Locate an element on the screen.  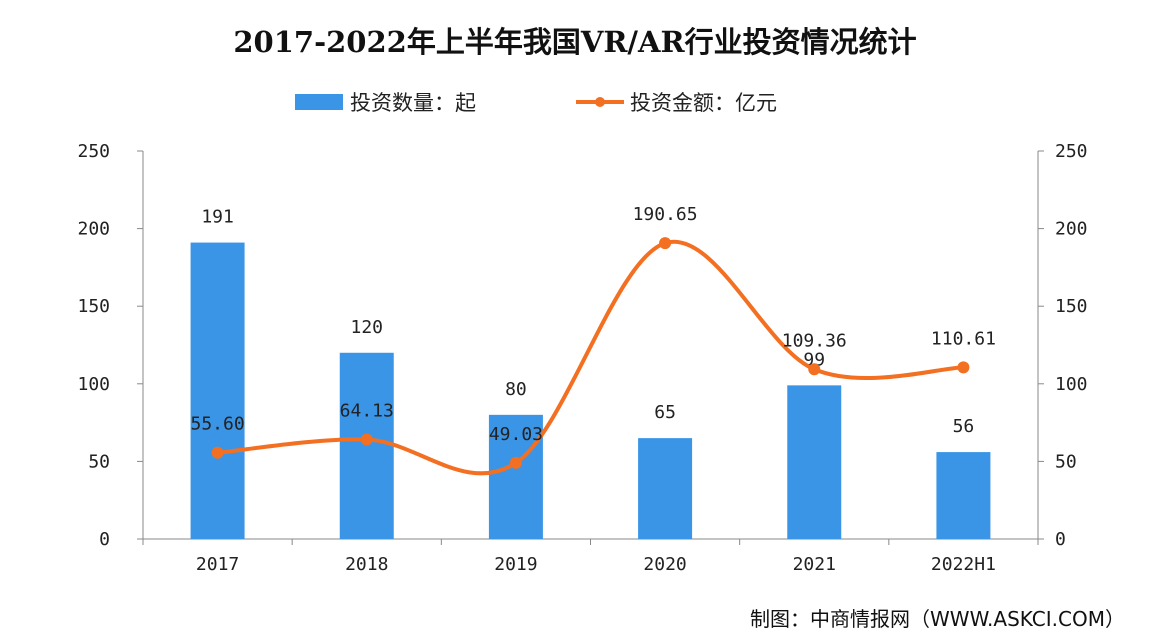
y-right-tick-label: 50 is located at coordinates (1066, 461).